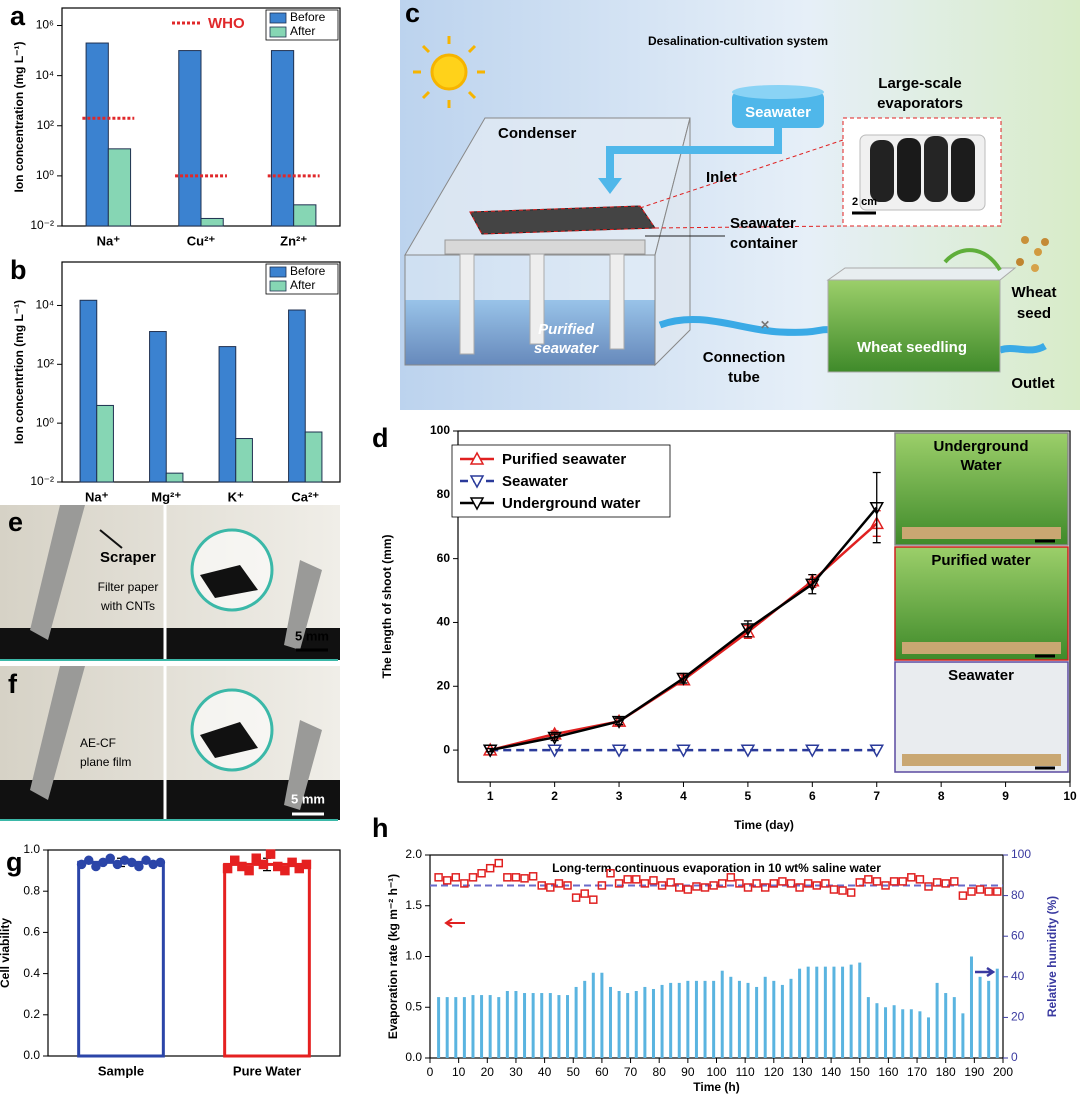  I want to click on axis-label: The length of shoot (mm), so click(387, 607).